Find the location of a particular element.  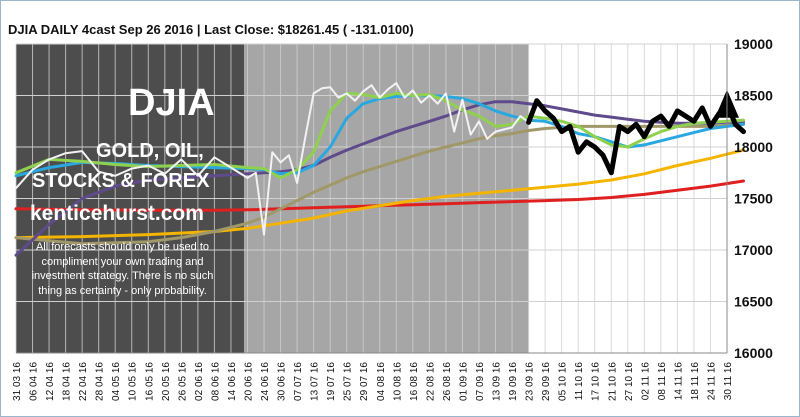

x-tick-label: 14 06 16 is located at coordinates (232, 381).